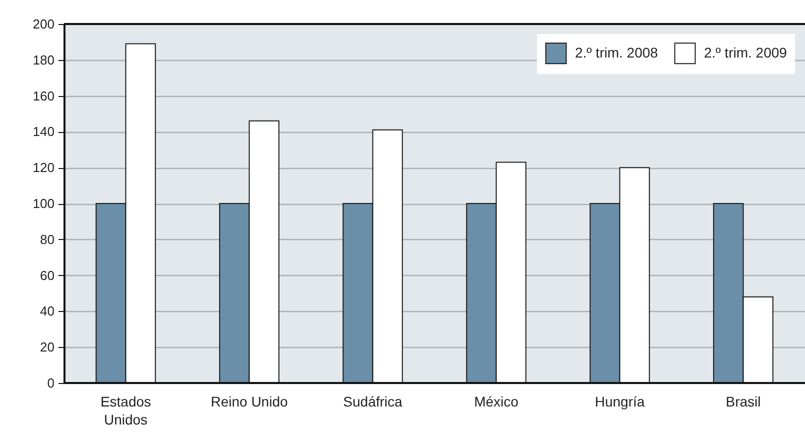 The height and width of the screenshot is (435, 805). I want to click on x-tick-label: Hungría, so click(619, 402).